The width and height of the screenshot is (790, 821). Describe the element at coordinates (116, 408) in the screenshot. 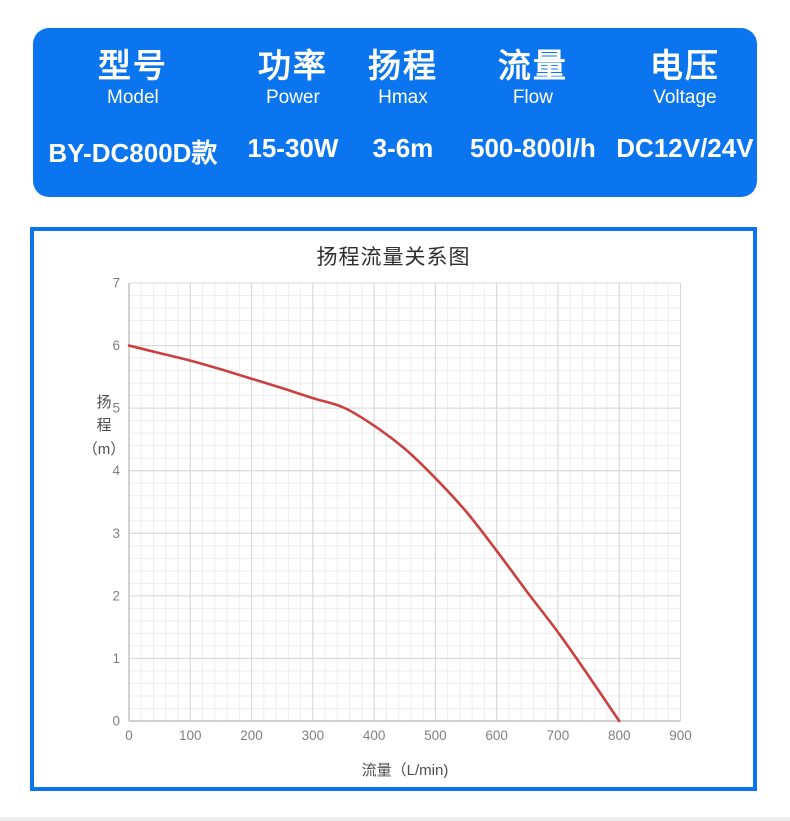

I see `y-tick-label: 5` at that location.